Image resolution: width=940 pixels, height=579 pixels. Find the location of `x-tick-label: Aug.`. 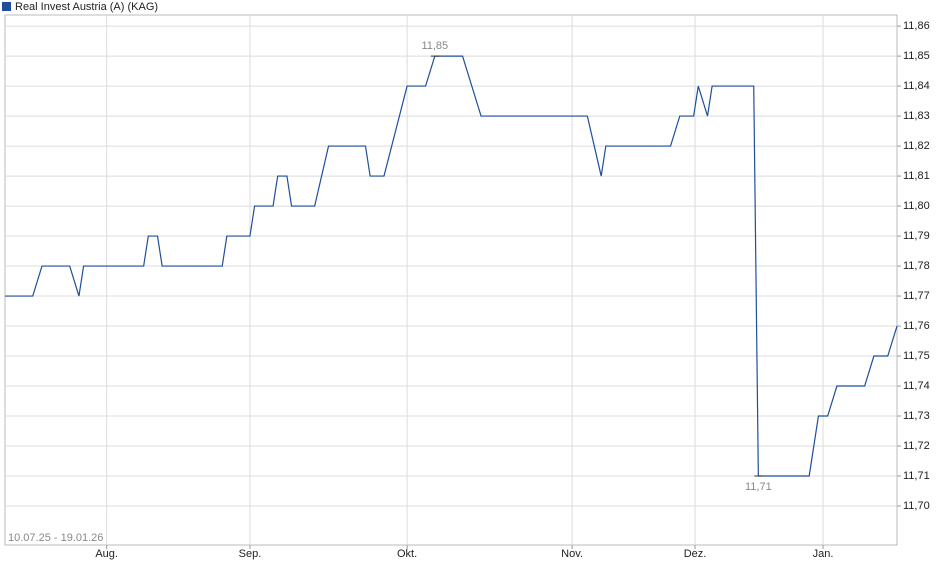

x-tick-label: Aug. is located at coordinates (106, 554).